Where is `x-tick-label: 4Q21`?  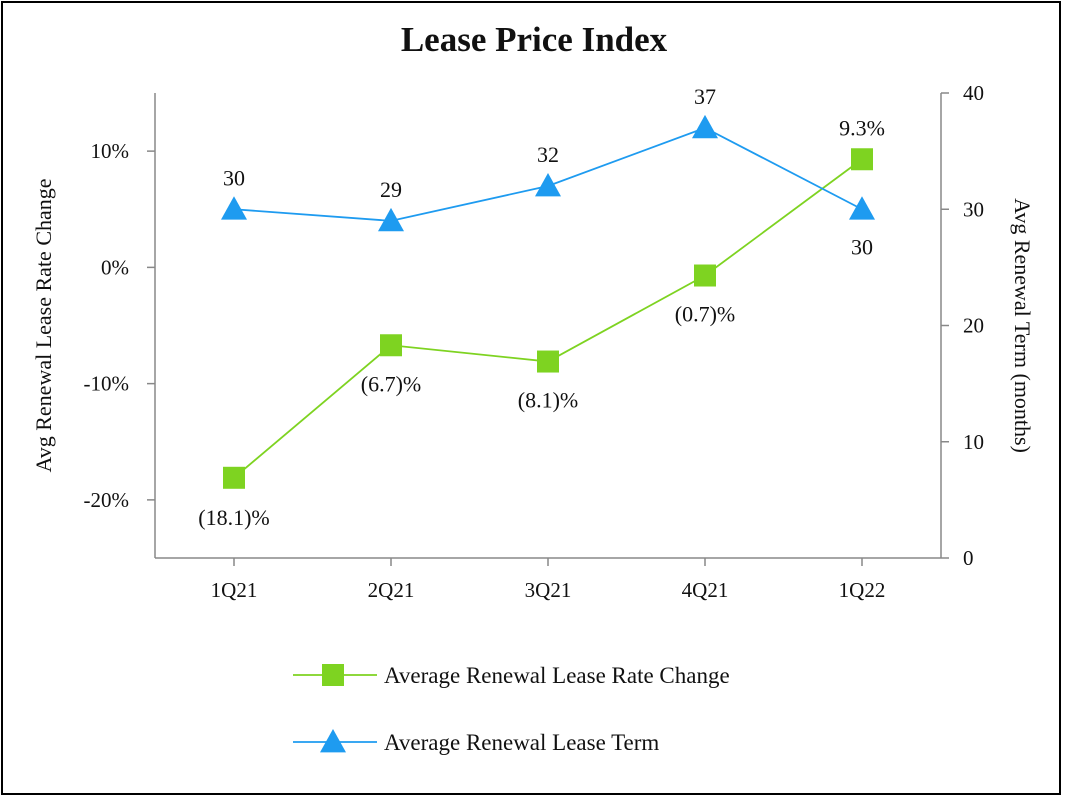 x-tick-label: 4Q21 is located at coordinates (705, 590).